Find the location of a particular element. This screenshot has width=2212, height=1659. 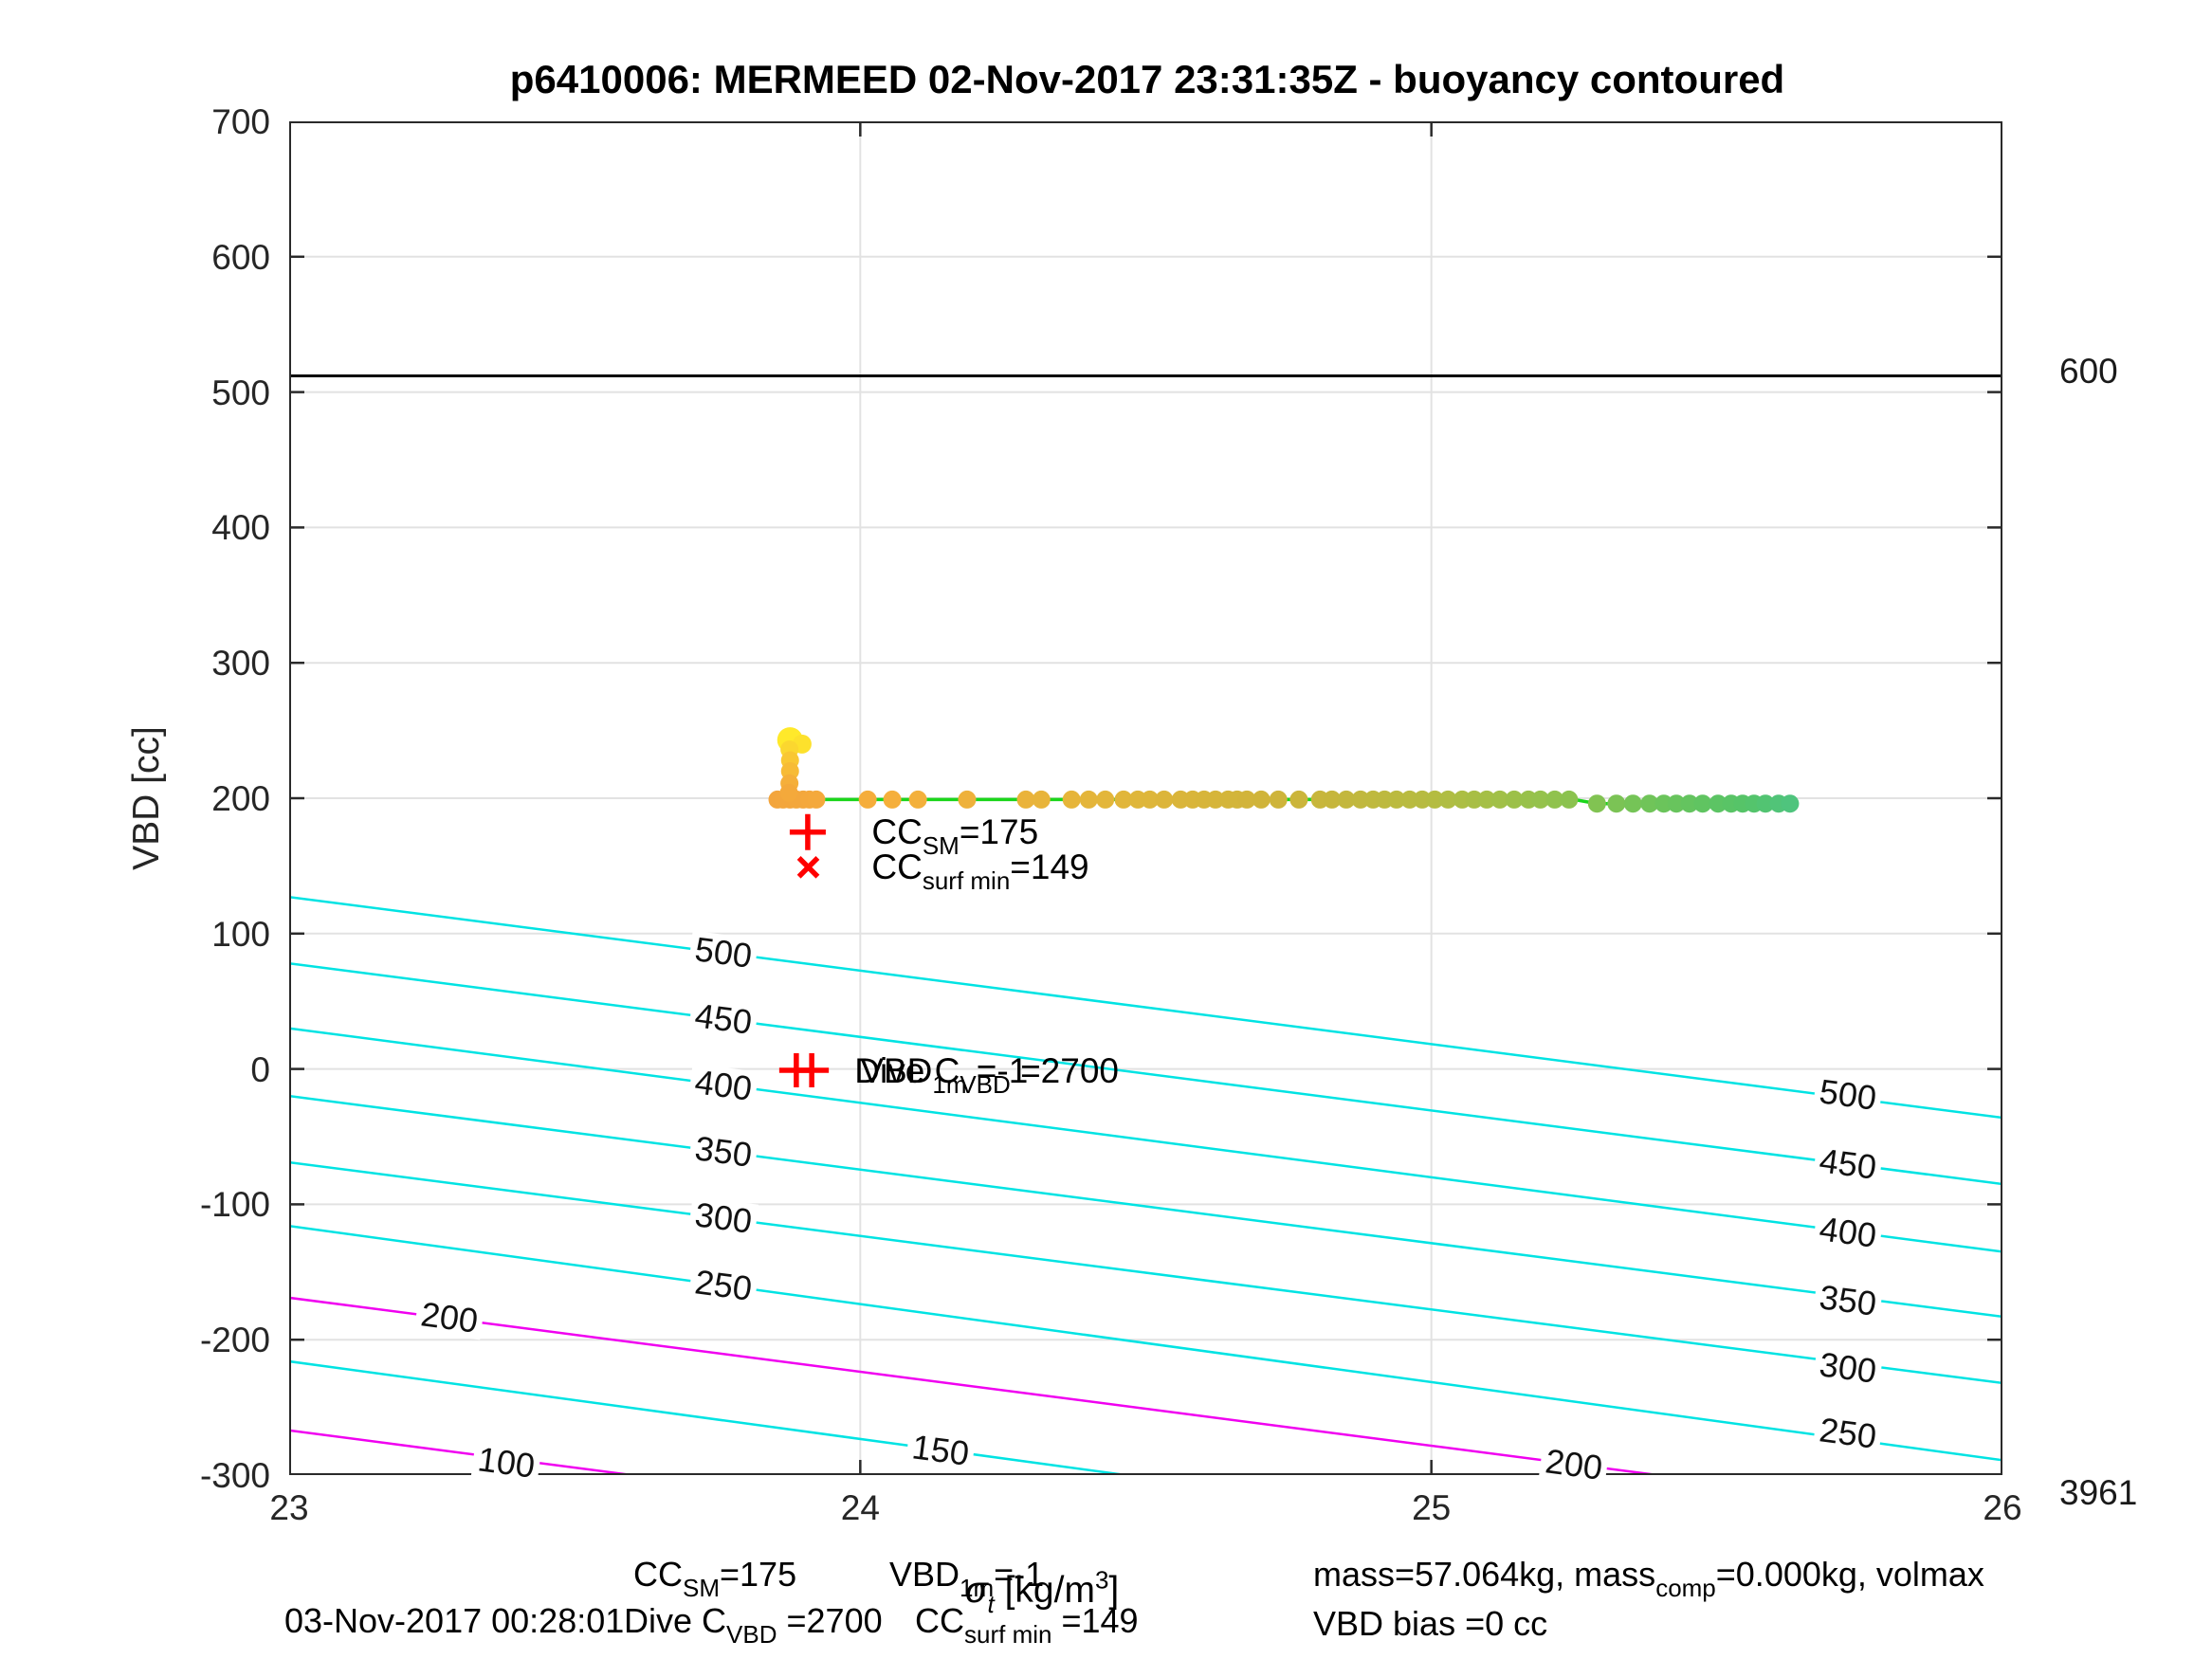

annotation-subscript: 1m is located at coordinates (949, 1085).